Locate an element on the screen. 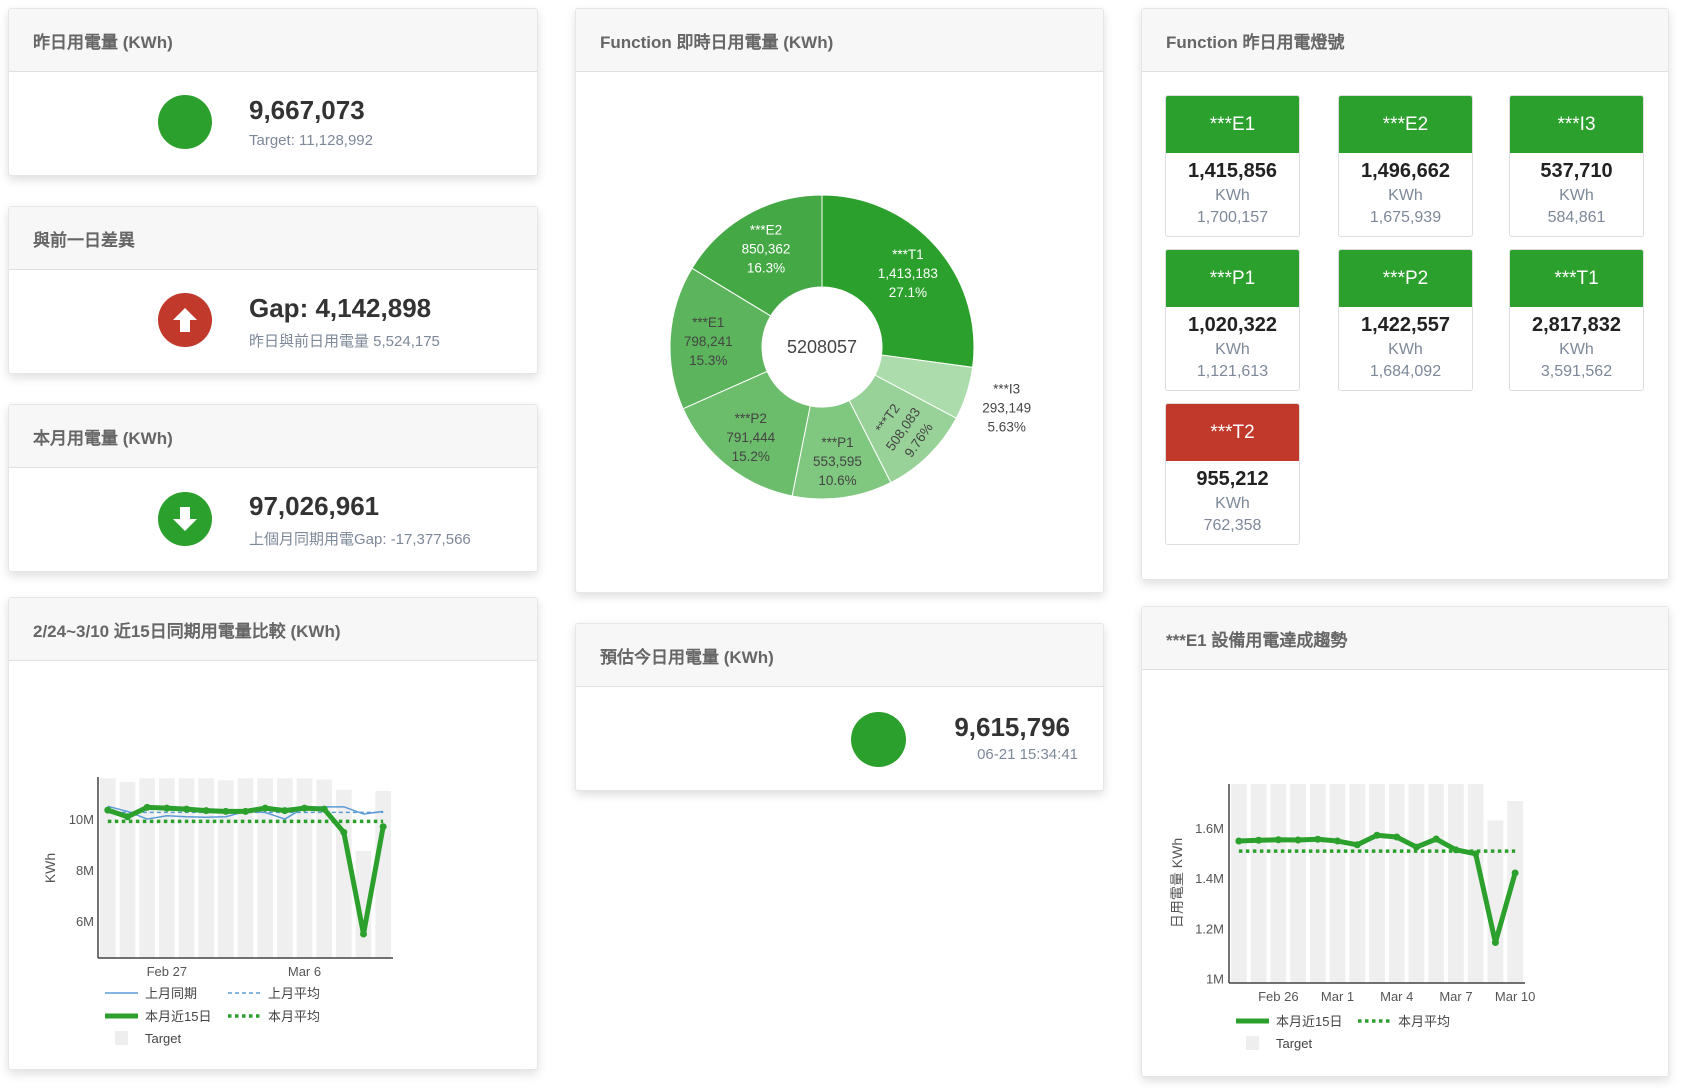 This screenshot has width=1681, height=1091. y-tick-label: 1.2M is located at coordinates (1209, 928).